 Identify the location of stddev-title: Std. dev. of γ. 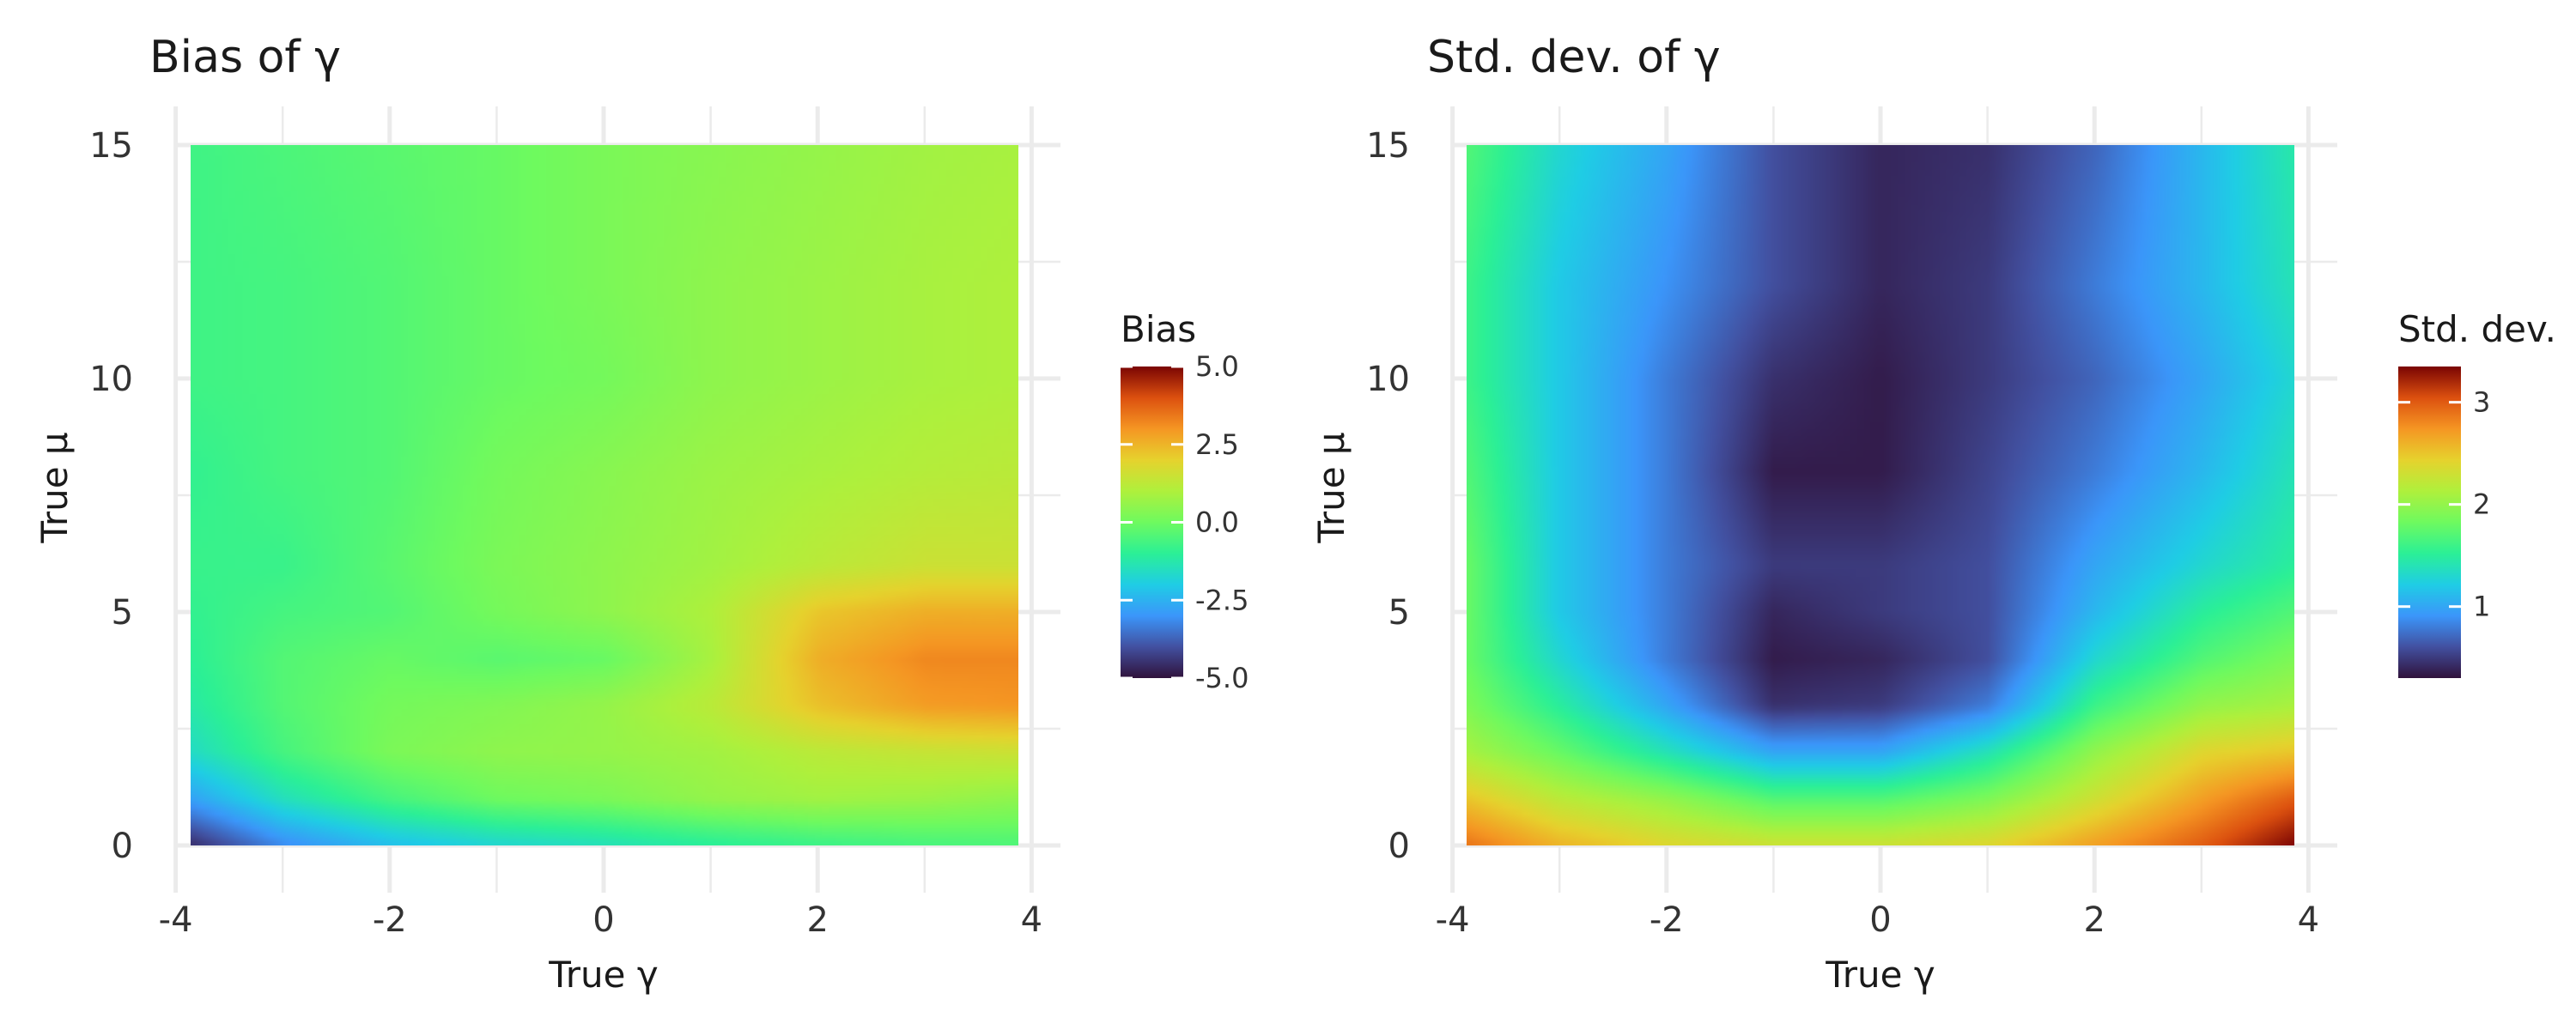
(1574, 57).